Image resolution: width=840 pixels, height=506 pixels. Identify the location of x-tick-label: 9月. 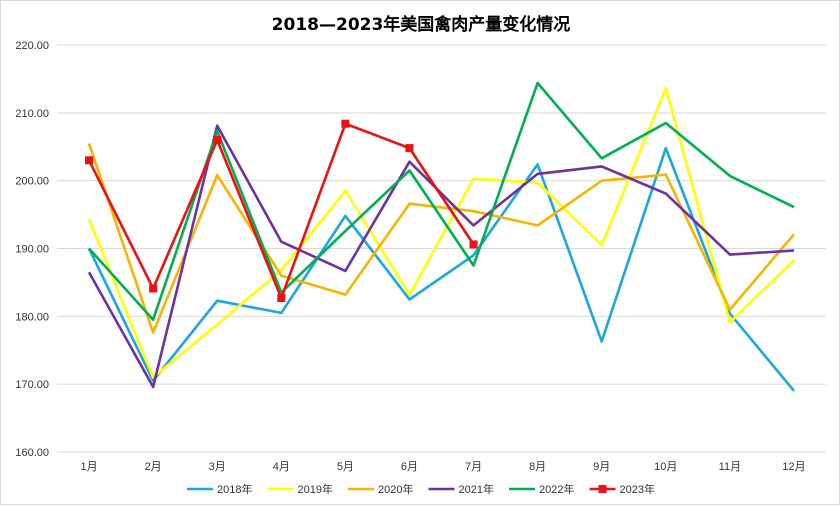
(601, 467).